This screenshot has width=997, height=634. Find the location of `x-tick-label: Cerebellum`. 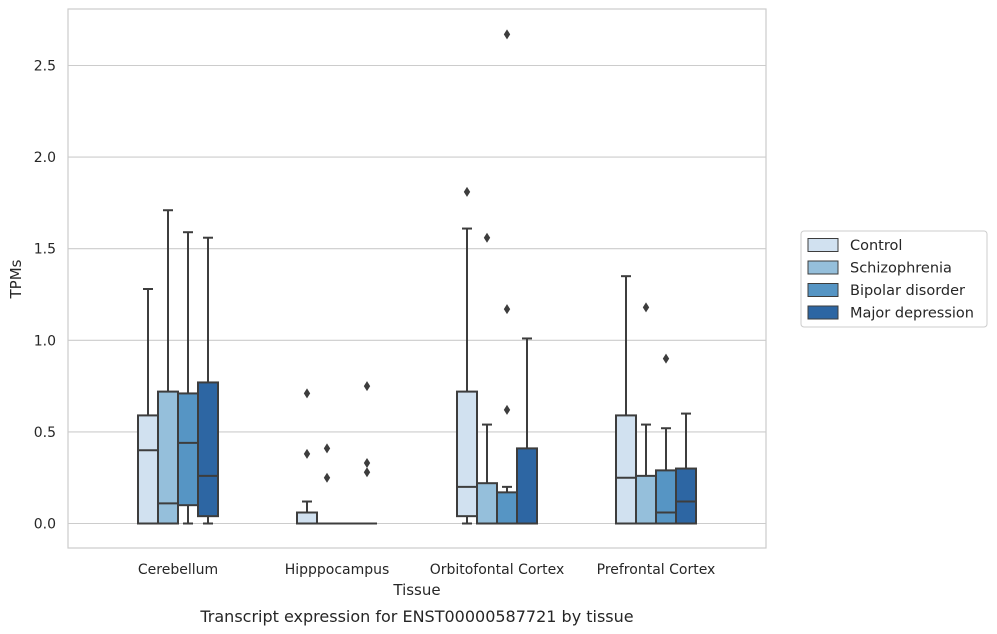

x-tick-label: Cerebellum is located at coordinates (178, 570).